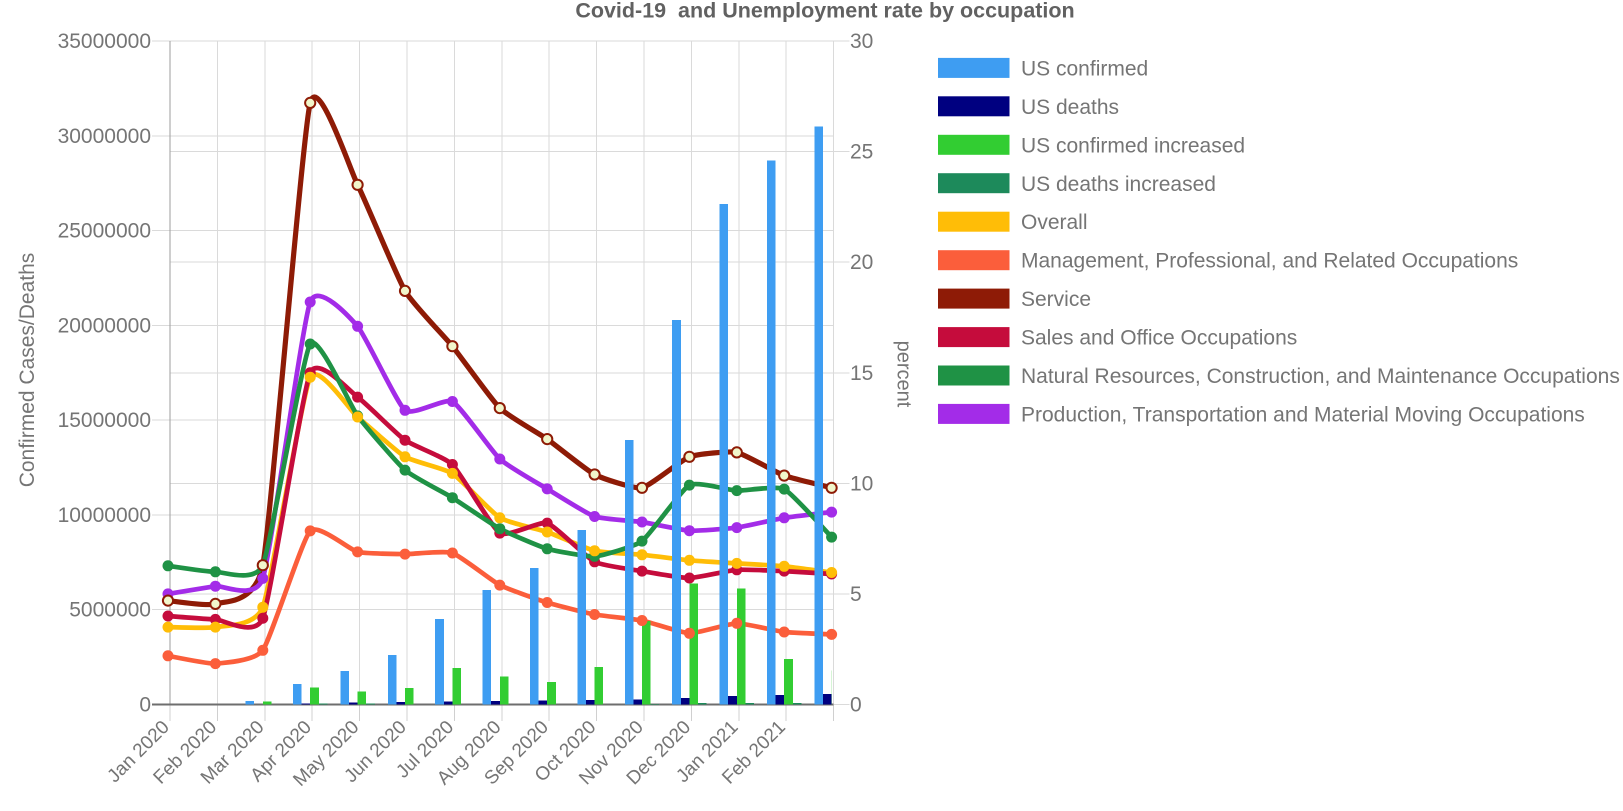 The width and height of the screenshot is (1623, 811). What do you see at coordinates (861, 41) in the screenshot?
I see `svg-text: 30` at bounding box center [861, 41].